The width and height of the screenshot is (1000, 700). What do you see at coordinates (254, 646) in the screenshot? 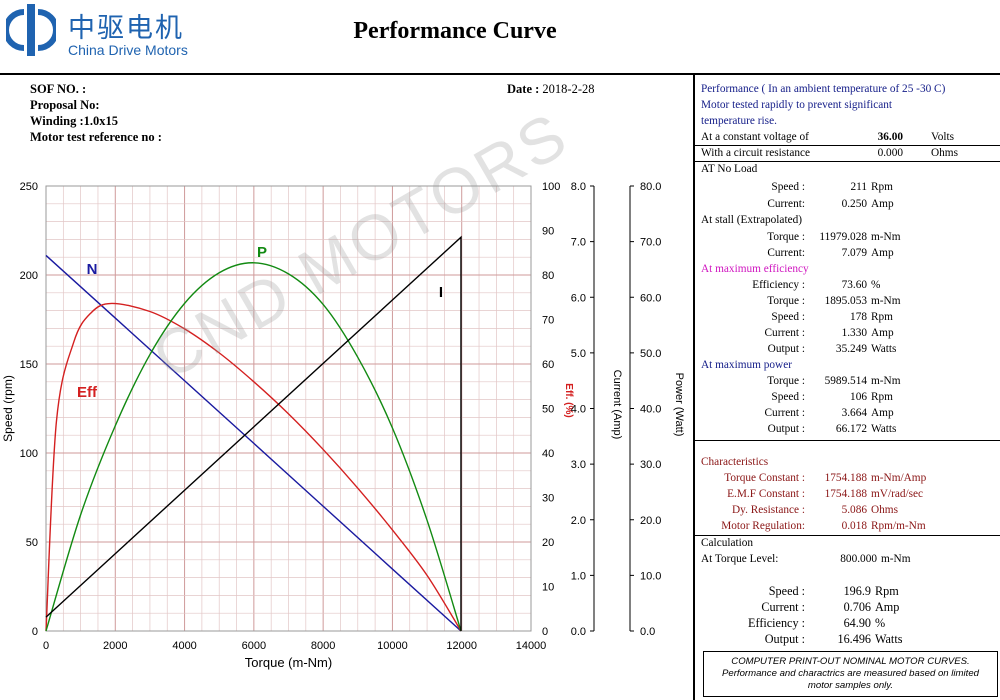
I see `x-tick-label: 6000` at bounding box center [254, 646].